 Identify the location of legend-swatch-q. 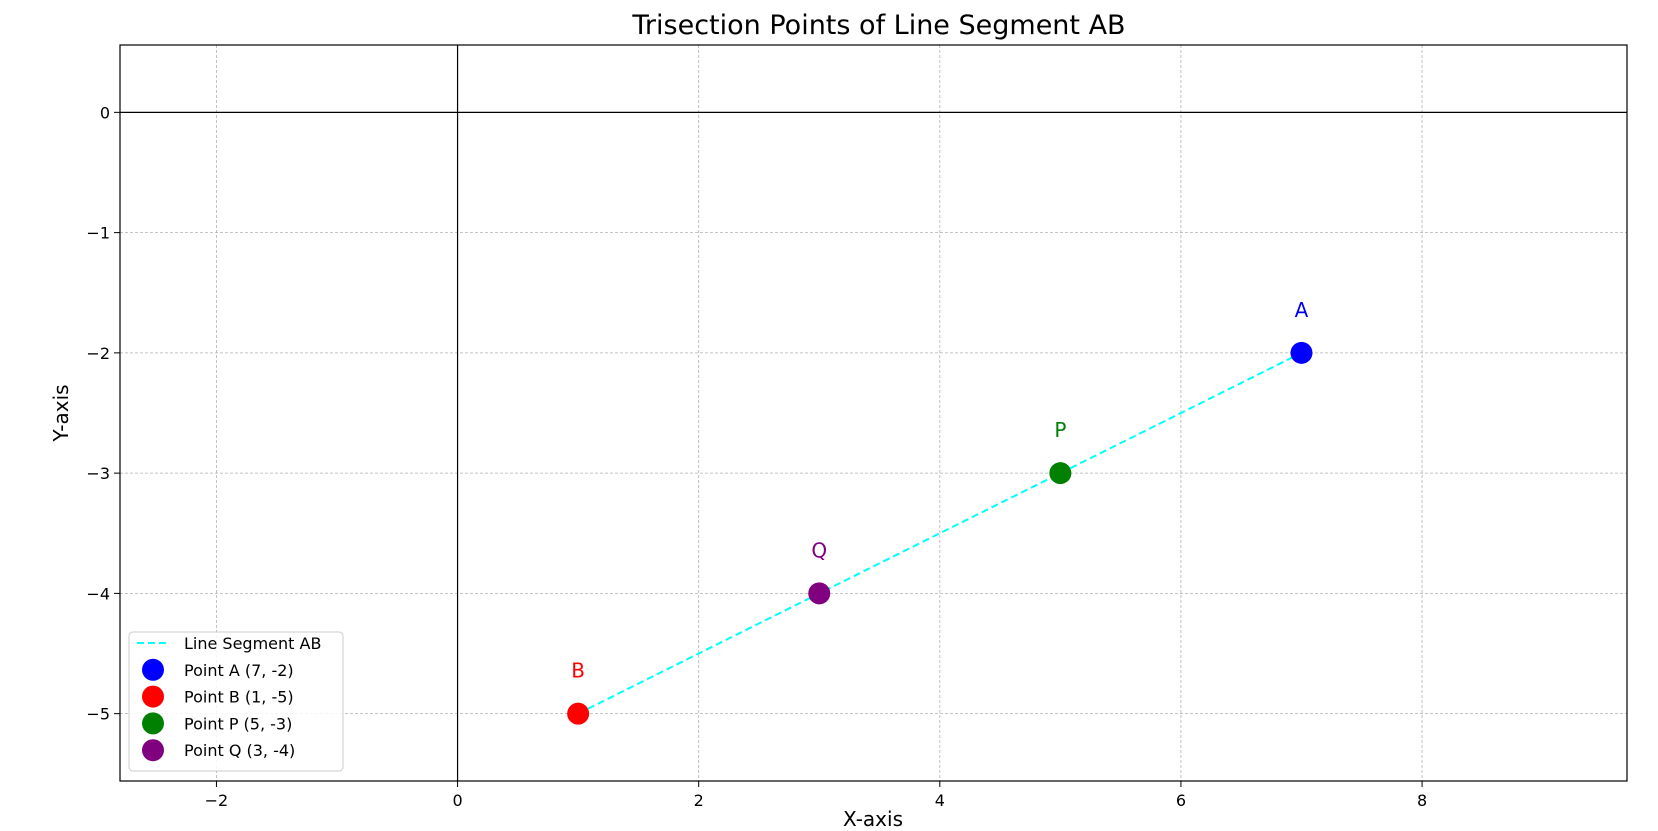
(153, 750).